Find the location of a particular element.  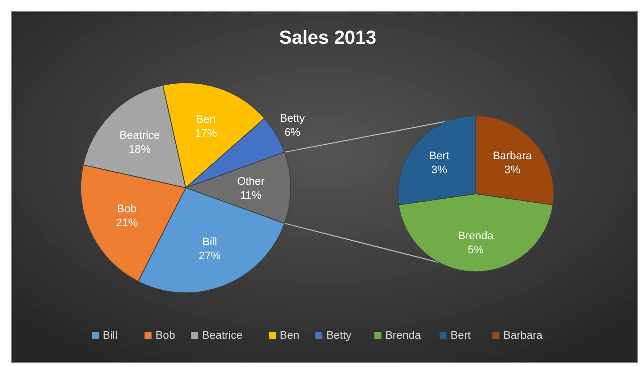

slice-label: Brenda is located at coordinates (476, 236).